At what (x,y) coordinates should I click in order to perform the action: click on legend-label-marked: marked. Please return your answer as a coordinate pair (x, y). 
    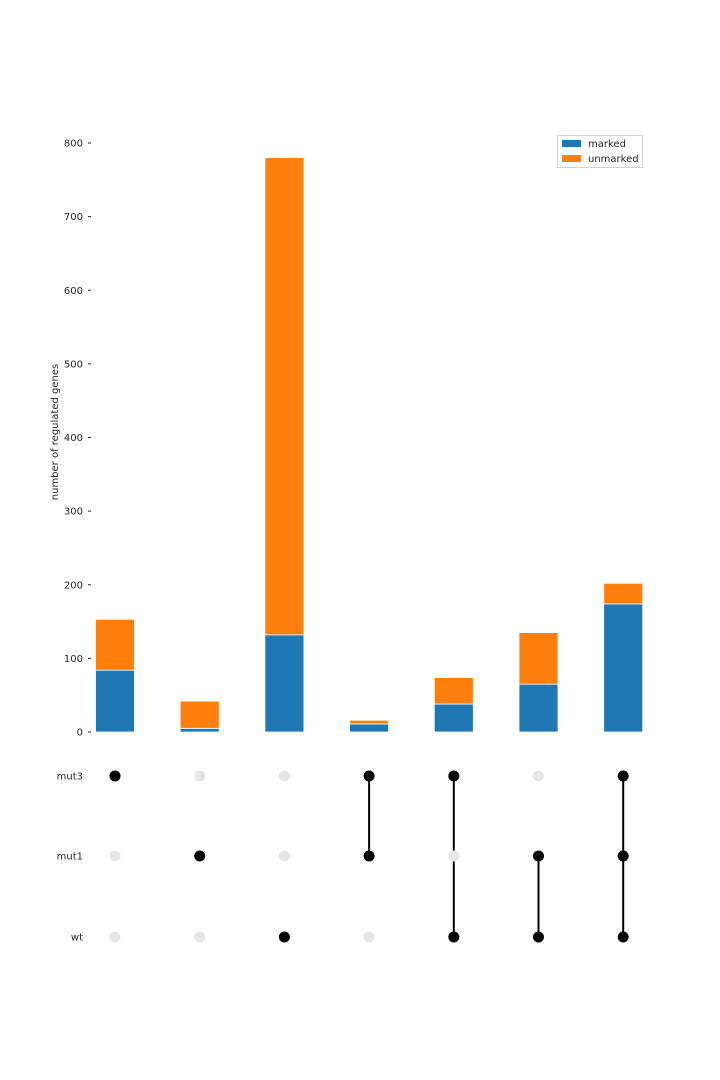
    Looking at the image, I should click on (607, 144).